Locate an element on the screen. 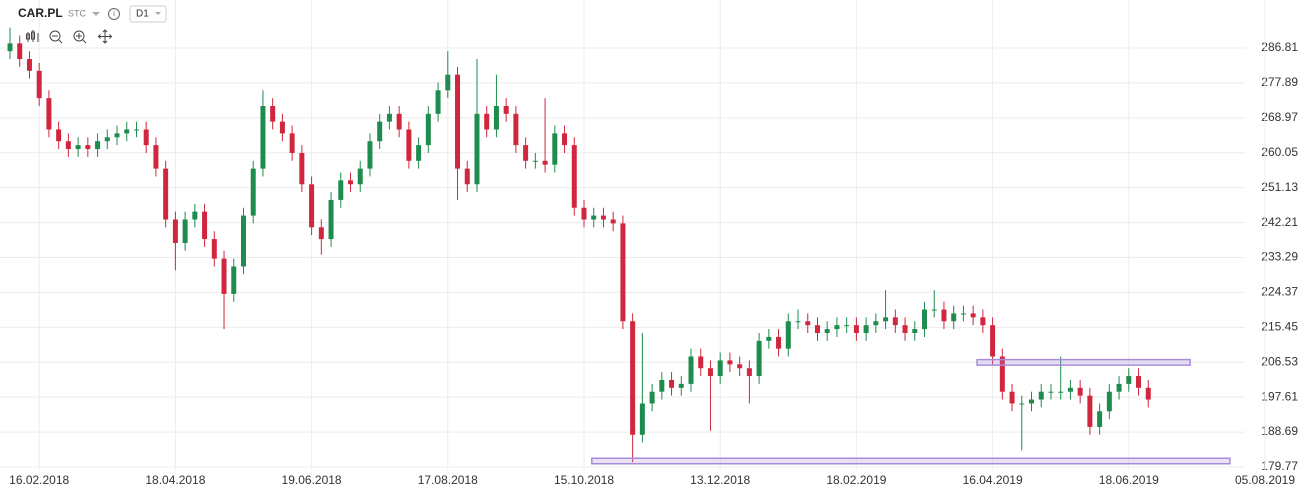  y-tick-label: 268.97 is located at coordinates (1279, 117).